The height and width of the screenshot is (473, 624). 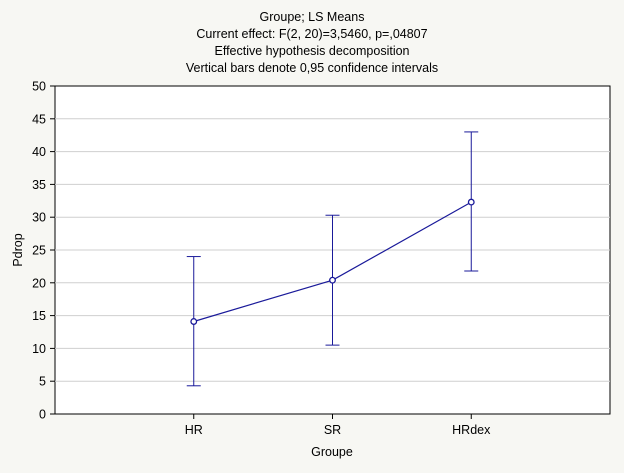 What do you see at coordinates (312, 17) in the screenshot?
I see `title-line-1: Groupe; LS Means` at bounding box center [312, 17].